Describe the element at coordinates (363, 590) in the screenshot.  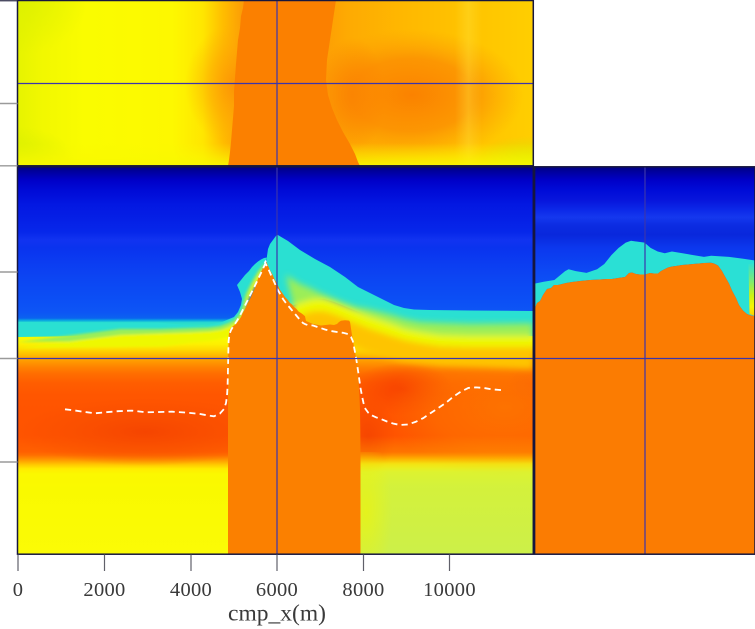
I see `svg-text: 8000` at that location.